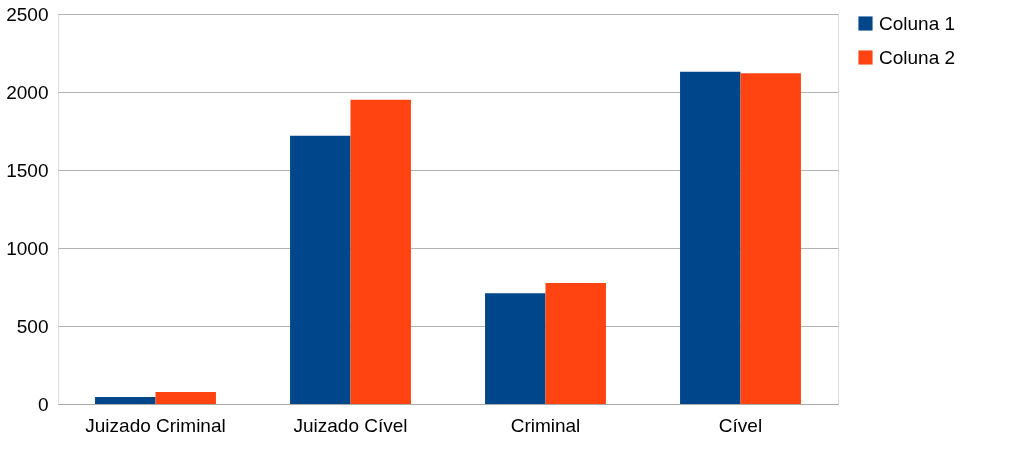 The height and width of the screenshot is (459, 1032). What do you see at coordinates (43, 404) in the screenshot?
I see `y-tick-label: 0` at bounding box center [43, 404].